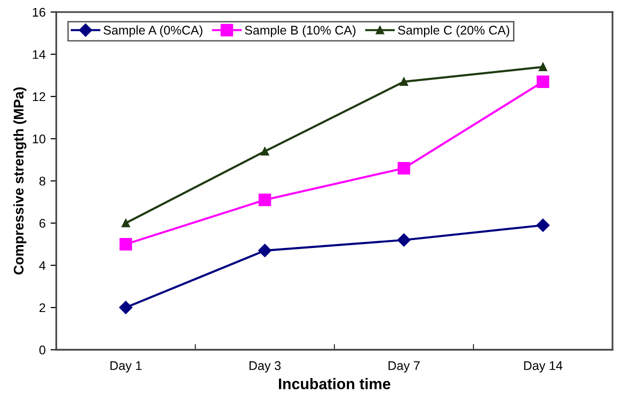 The width and height of the screenshot is (625, 402). Describe the element at coordinates (334, 384) in the screenshot. I see `x-axis-title: Incubation time` at that location.